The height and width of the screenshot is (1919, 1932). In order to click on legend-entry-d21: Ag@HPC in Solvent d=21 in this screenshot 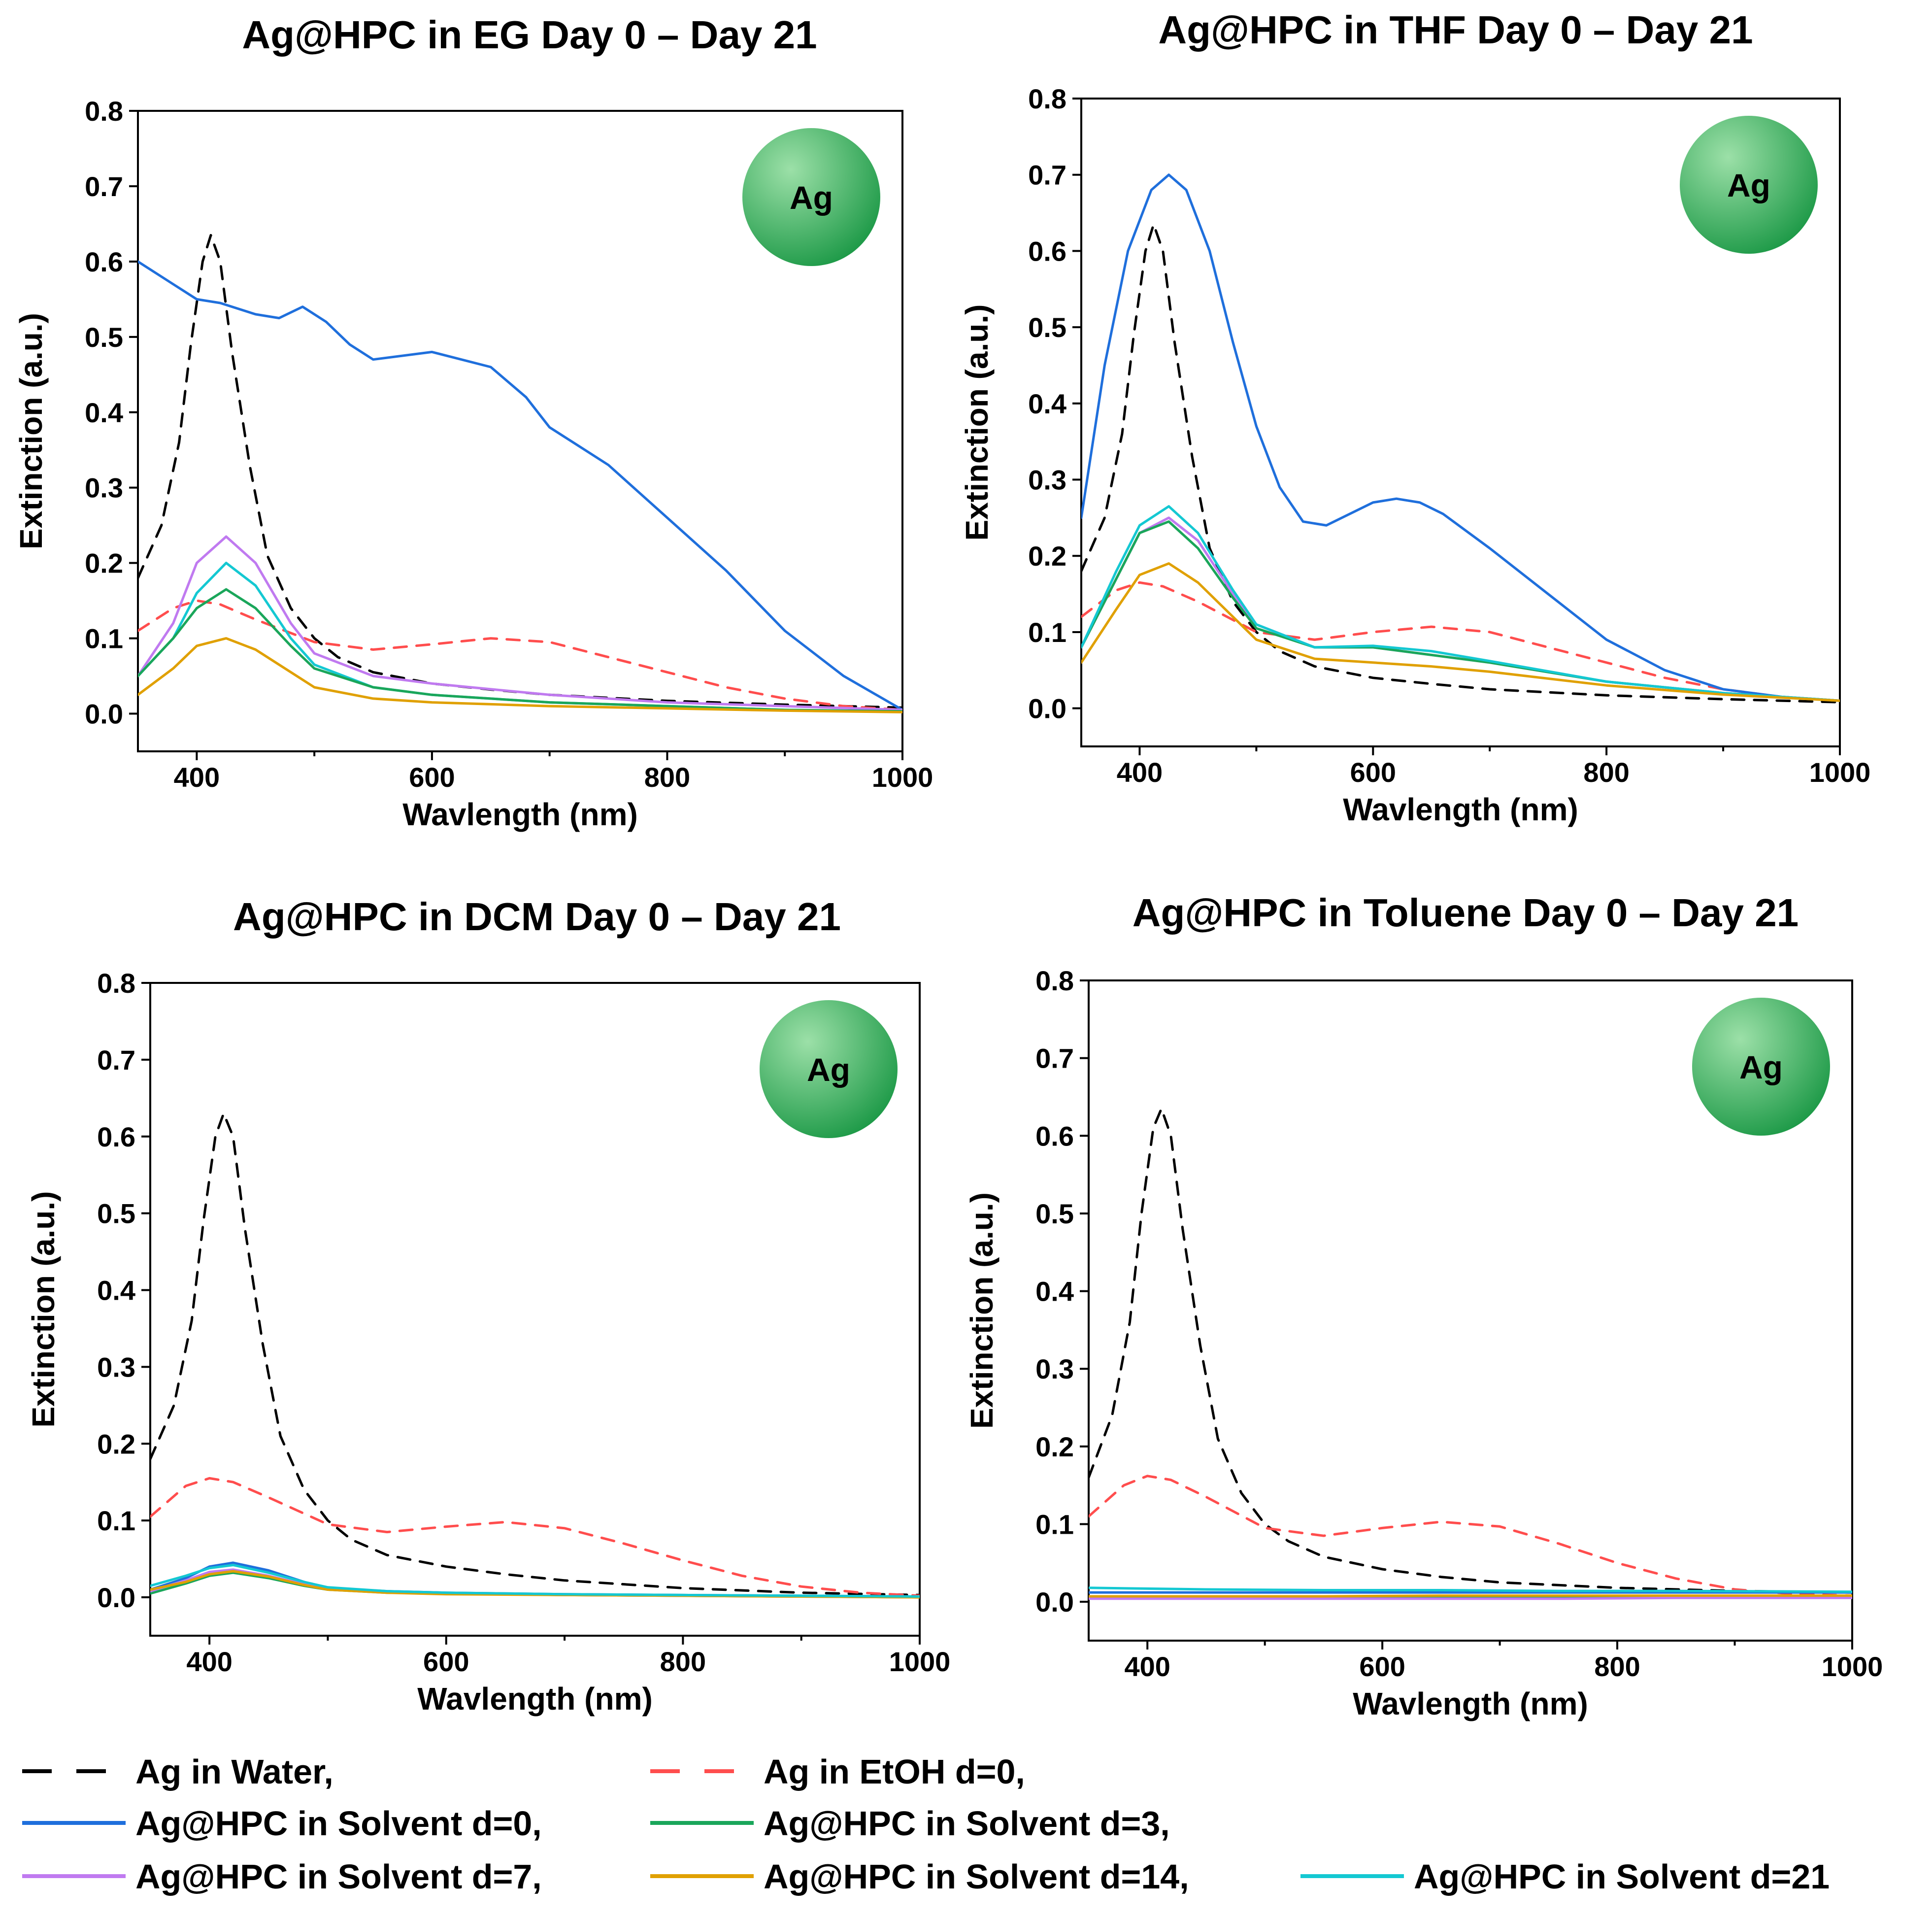, I will do `click(1565, 1876)`.